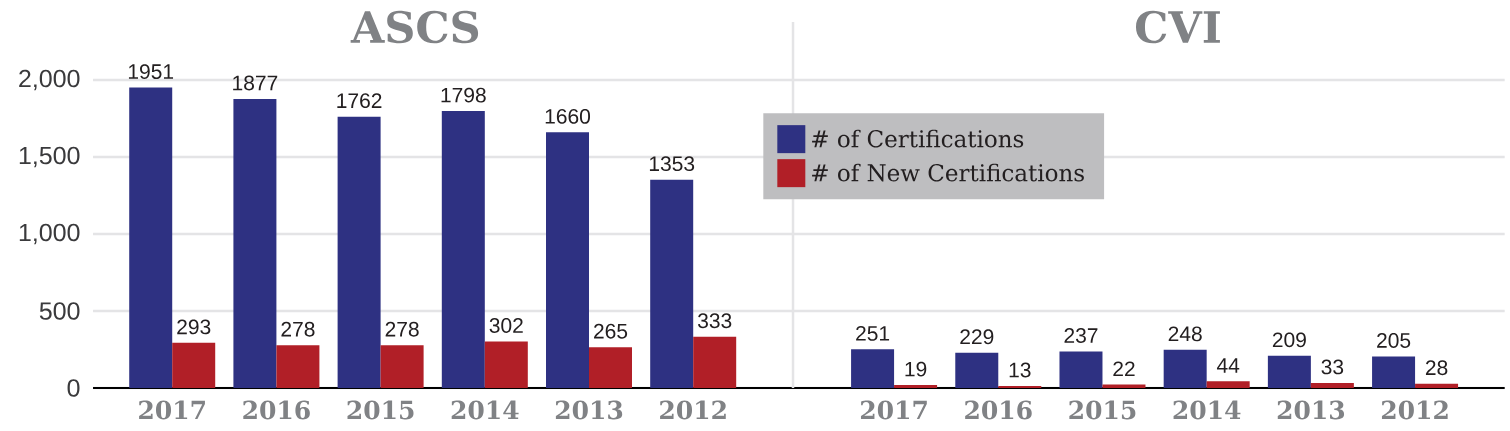 The height and width of the screenshot is (431, 1510). What do you see at coordinates (1436, 368) in the screenshot?
I see `data-label: 28` at bounding box center [1436, 368].